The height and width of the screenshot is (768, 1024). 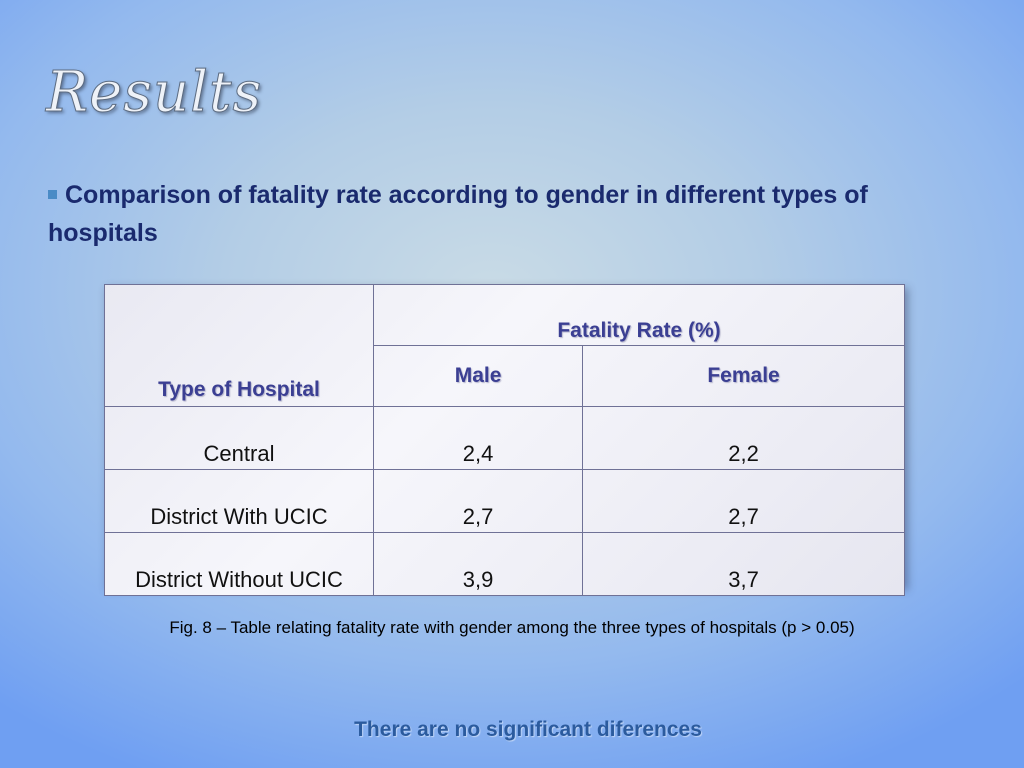 I want to click on table-header-row: Type of Hospital Fatality Rate (%), so click(x=504, y=345).